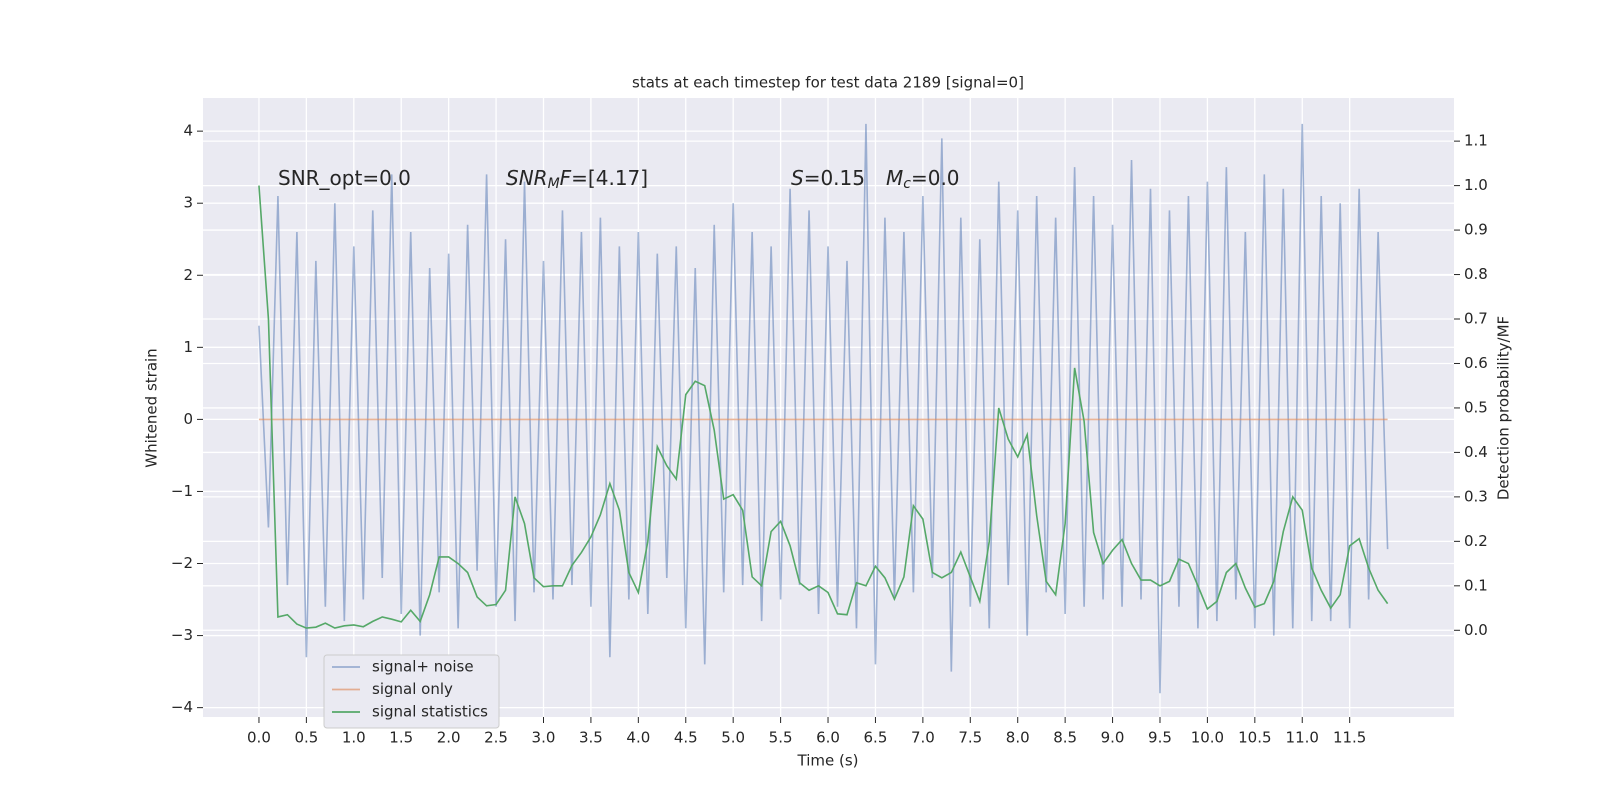  Describe the element at coordinates (733, 738) in the screenshot. I see `x-tick-label: 5.0` at that location.